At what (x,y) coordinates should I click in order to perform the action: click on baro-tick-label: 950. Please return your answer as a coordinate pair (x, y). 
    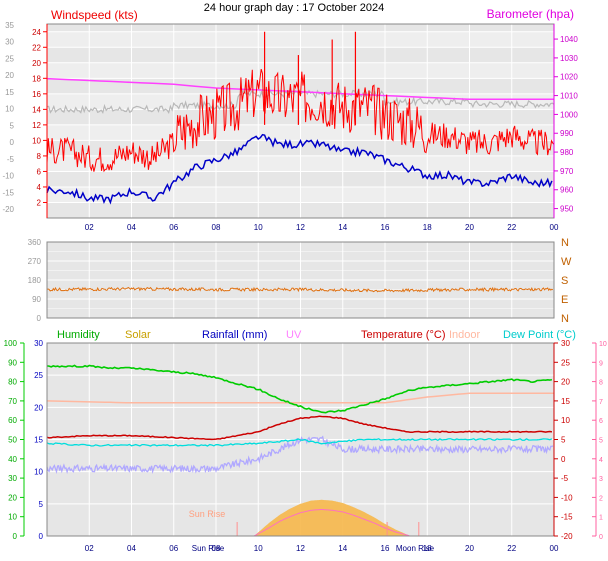
    Looking at the image, I should click on (567, 209).